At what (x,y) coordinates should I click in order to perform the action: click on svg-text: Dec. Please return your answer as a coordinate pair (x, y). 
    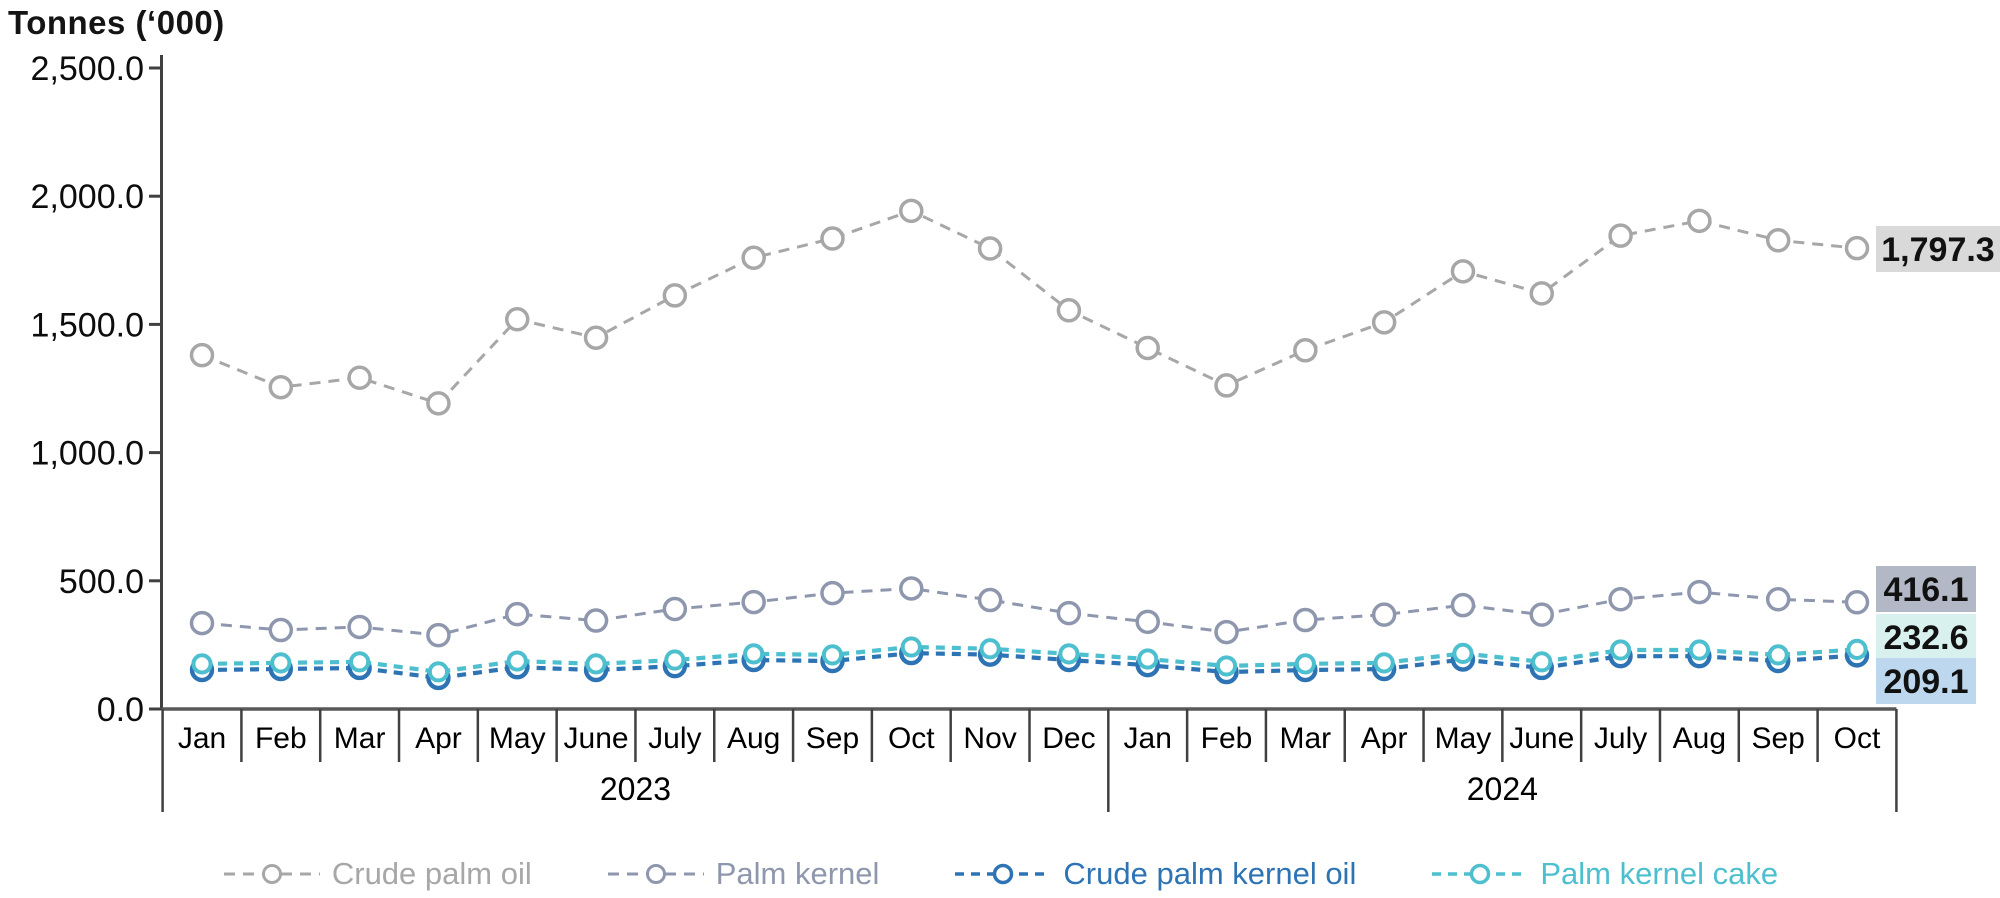
    Looking at the image, I should click on (1068, 738).